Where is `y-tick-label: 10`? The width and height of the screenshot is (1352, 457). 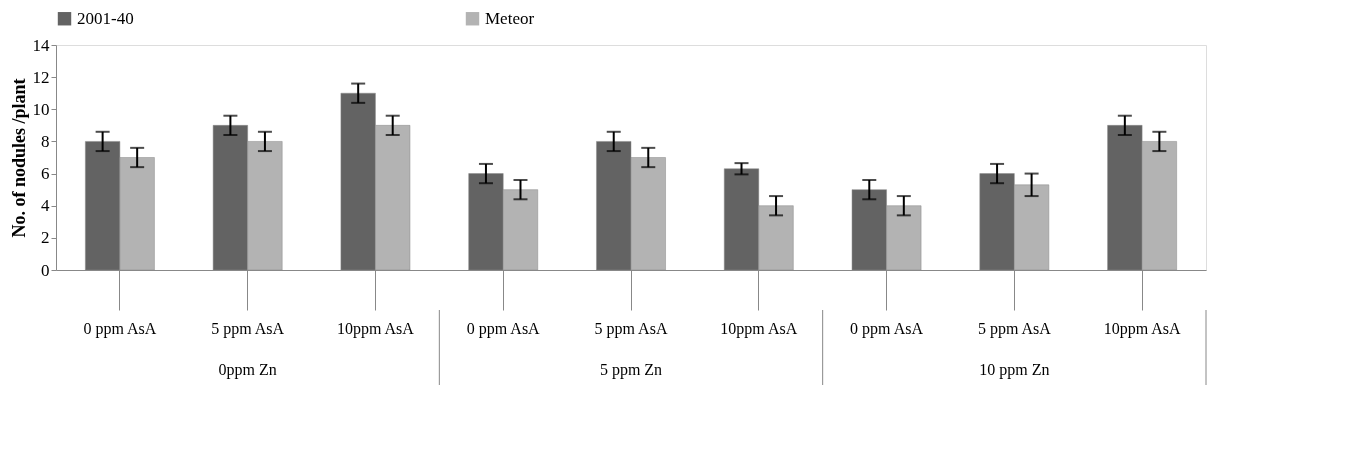
y-tick-label: 10 is located at coordinates (41, 109).